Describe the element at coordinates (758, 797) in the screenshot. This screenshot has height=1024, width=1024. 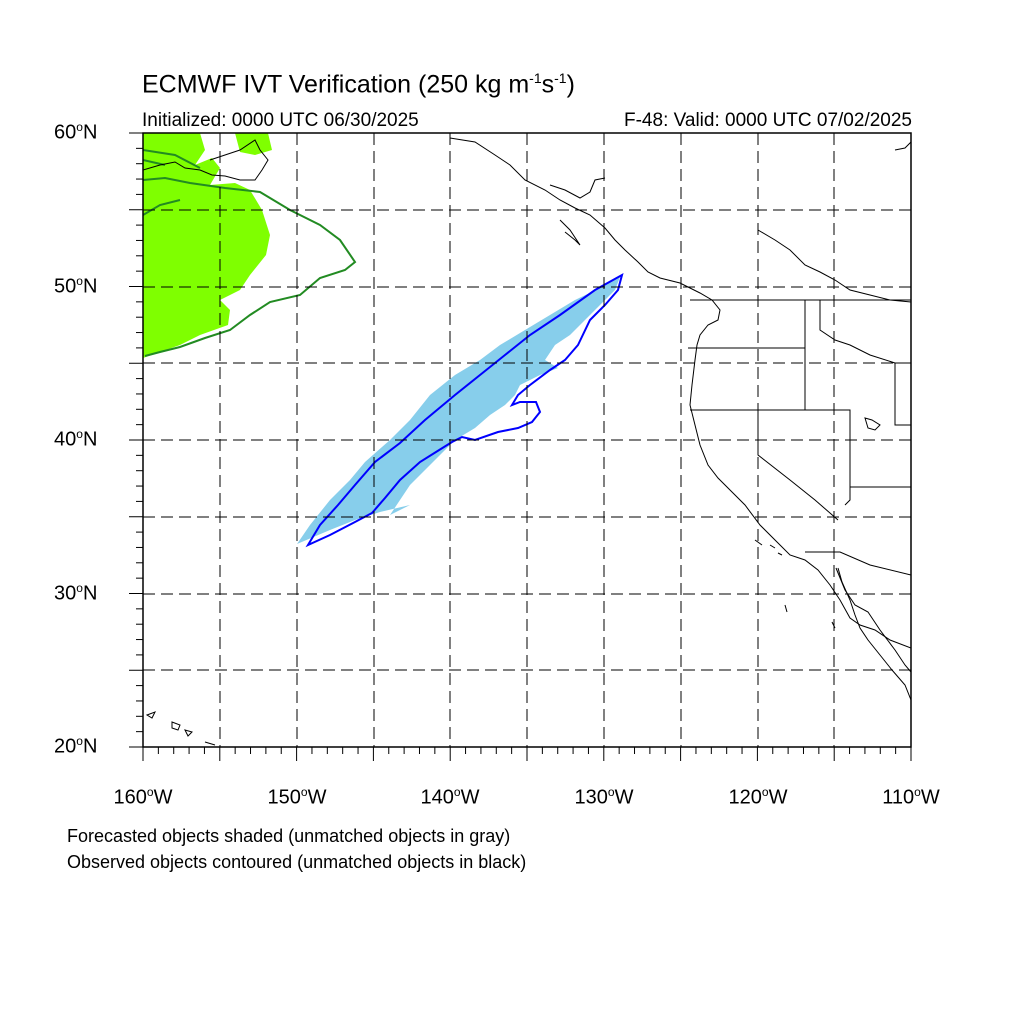
I see `lon-label-120w: 120oW` at that location.